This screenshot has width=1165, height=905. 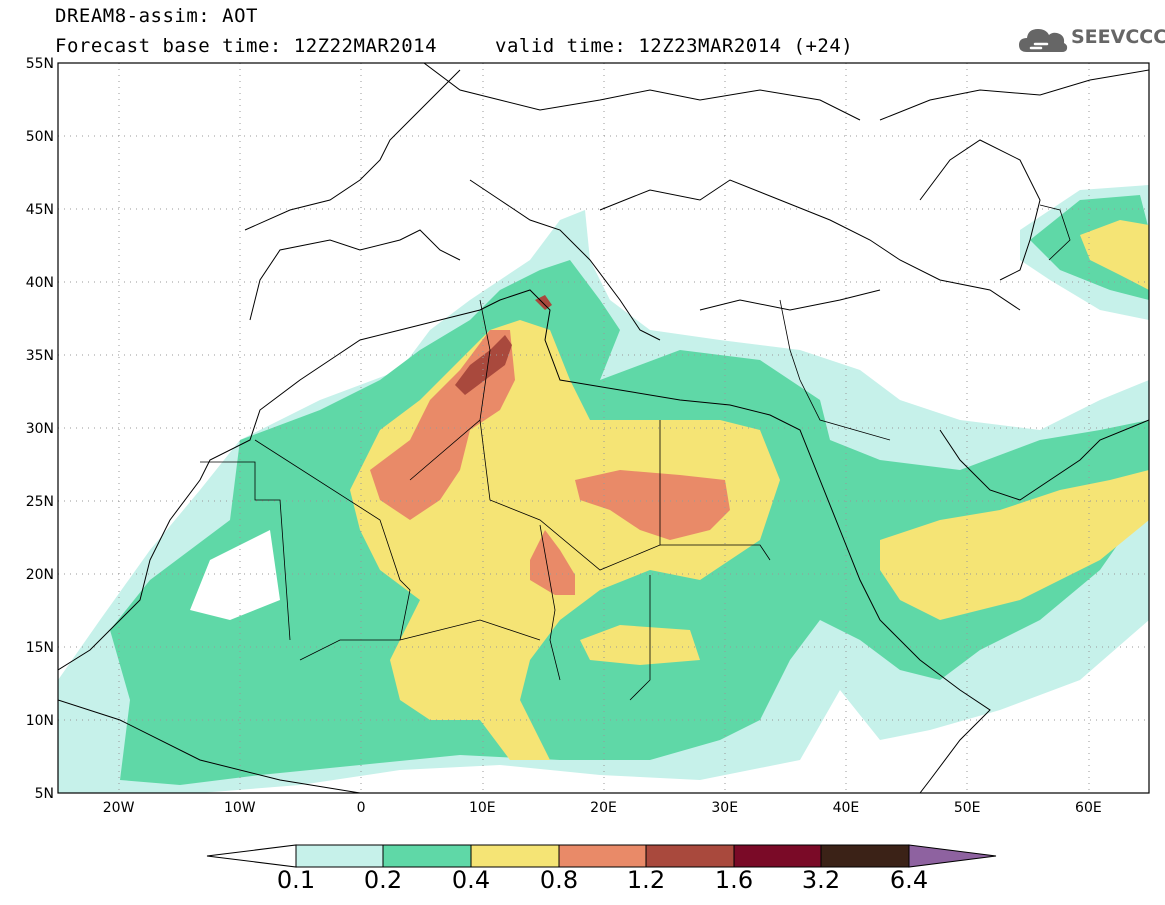 What do you see at coordinates (646, 880) in the screenshot?
I see `colorbar-label: 1.2` at bounding box center [646, 880].